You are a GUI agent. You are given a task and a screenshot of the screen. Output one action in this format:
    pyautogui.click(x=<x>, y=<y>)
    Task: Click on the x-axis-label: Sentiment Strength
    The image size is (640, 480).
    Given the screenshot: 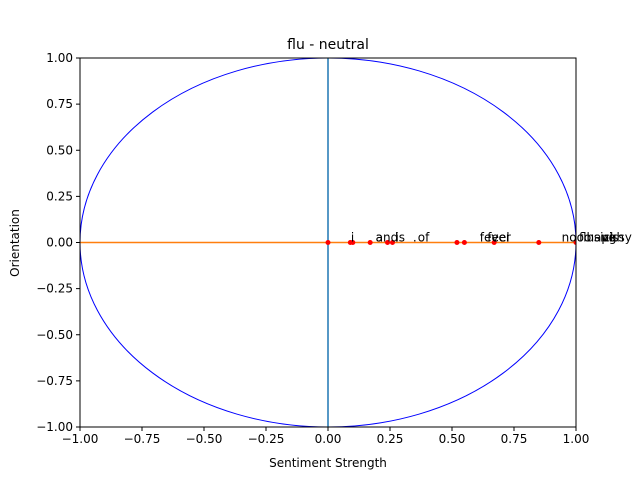 What is the action you would take?
    pyautogui.click(x=328, y=463)
    